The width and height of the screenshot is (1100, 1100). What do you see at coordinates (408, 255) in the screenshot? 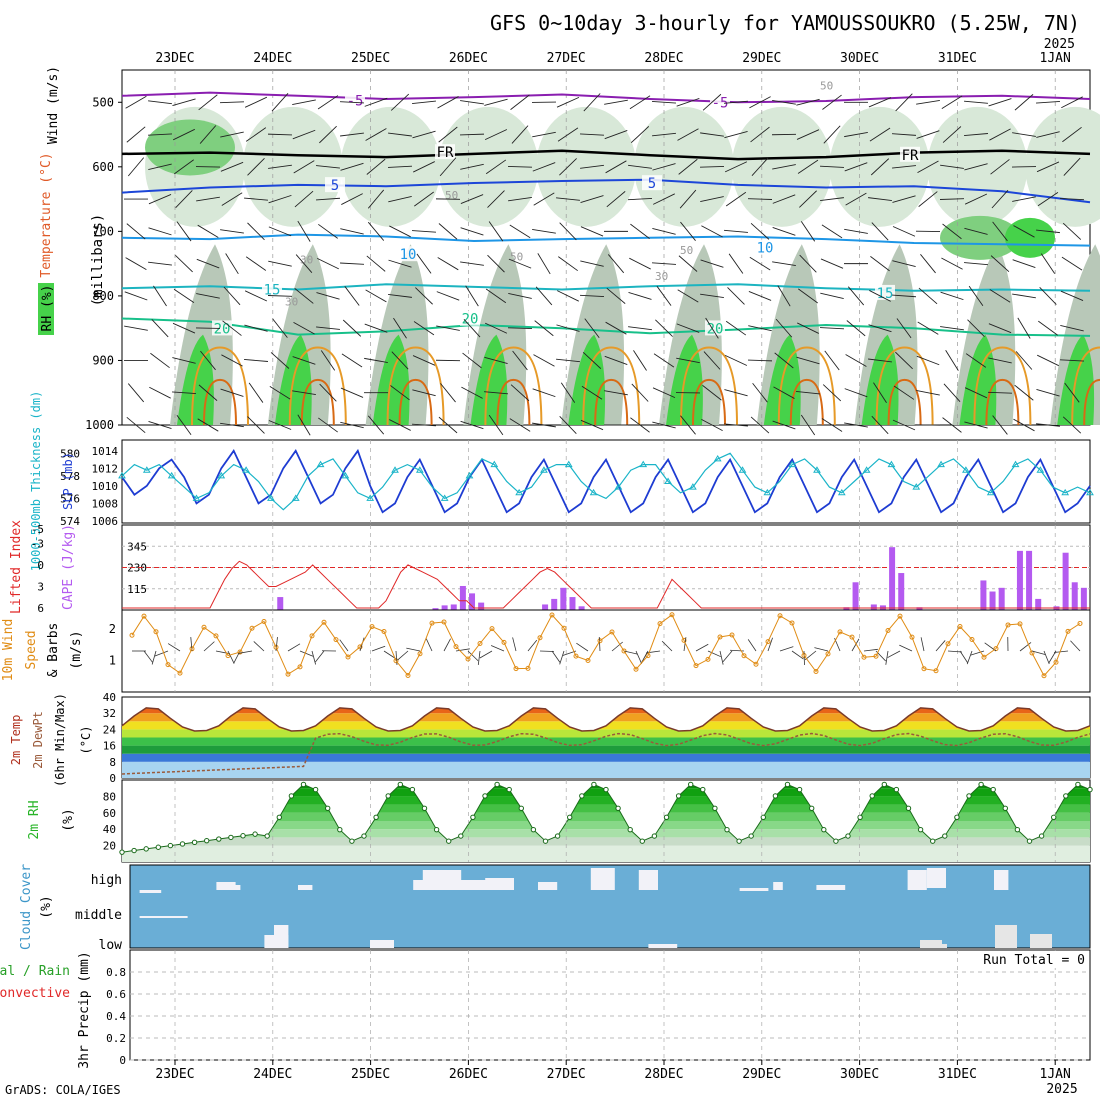
I see `isotherm-label: 10` at bounding box center [408, 255].